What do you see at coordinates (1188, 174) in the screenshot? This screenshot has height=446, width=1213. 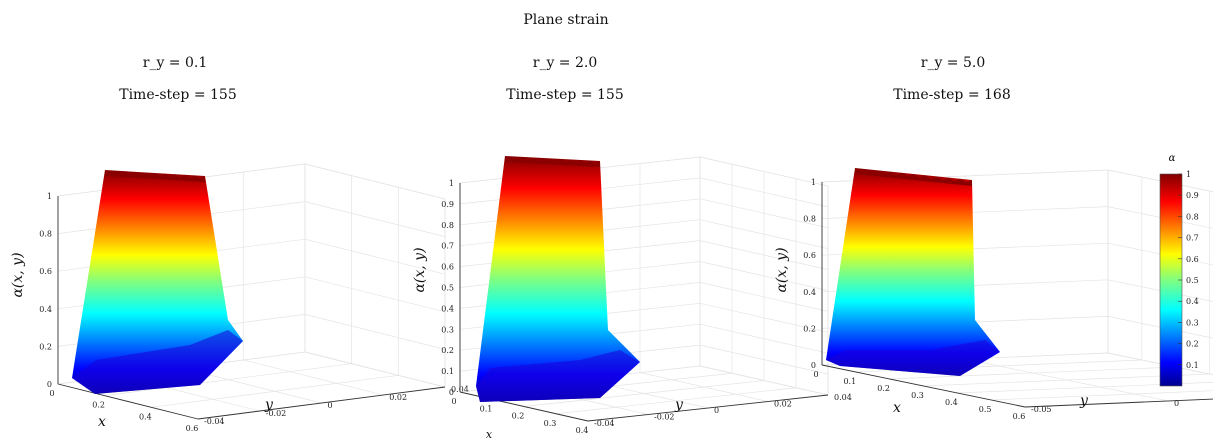 I see `colorbar-tick-label: 1` at bounding box center [1188, 174].